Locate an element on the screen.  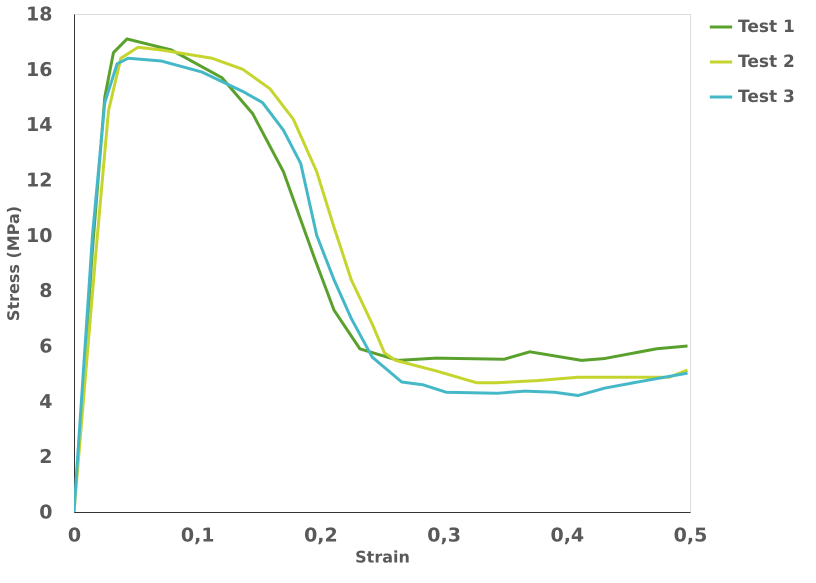
y-tick-label: 18 is located at coordinates (39, 15).